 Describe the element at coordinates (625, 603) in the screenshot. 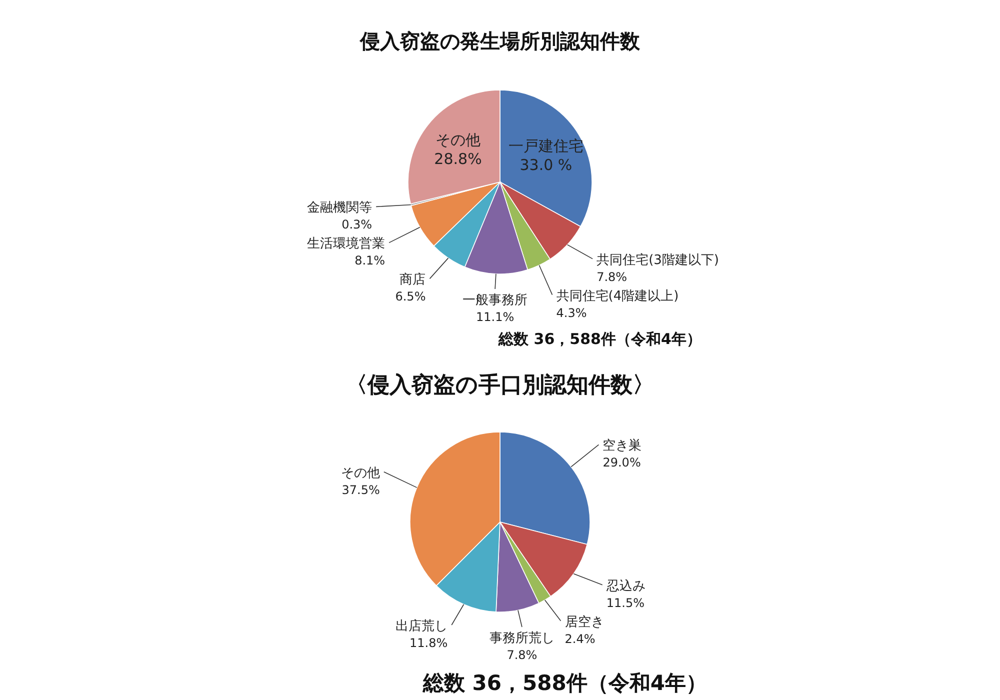

I see `data-label: 11.5%` at that location.